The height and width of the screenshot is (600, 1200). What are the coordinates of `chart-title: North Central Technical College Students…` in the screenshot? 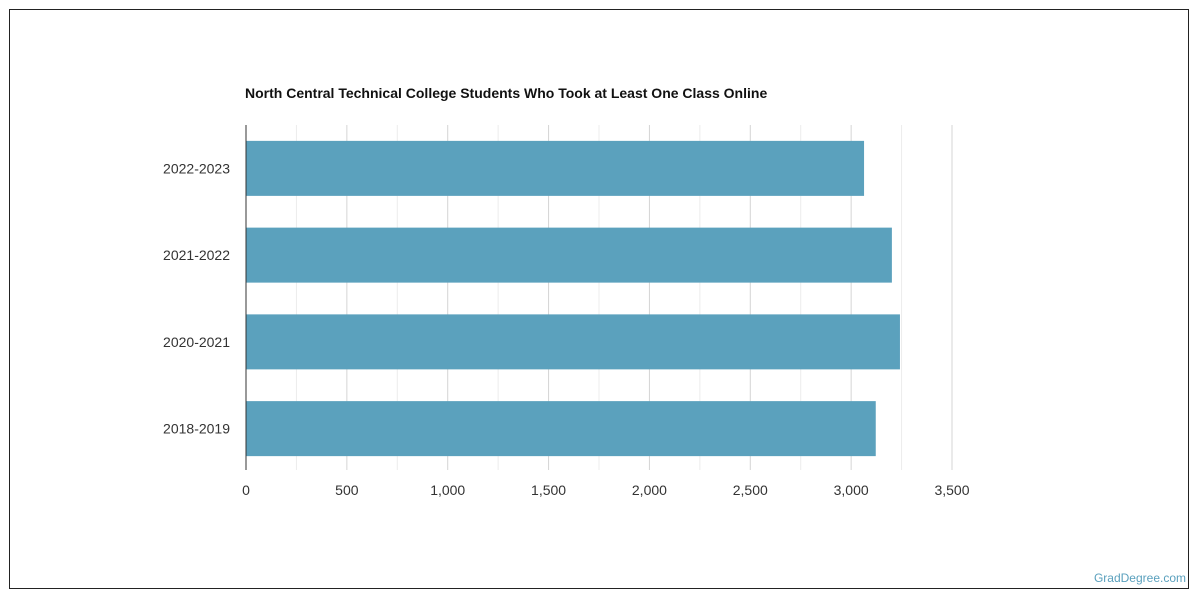 It's located at (506, 93).